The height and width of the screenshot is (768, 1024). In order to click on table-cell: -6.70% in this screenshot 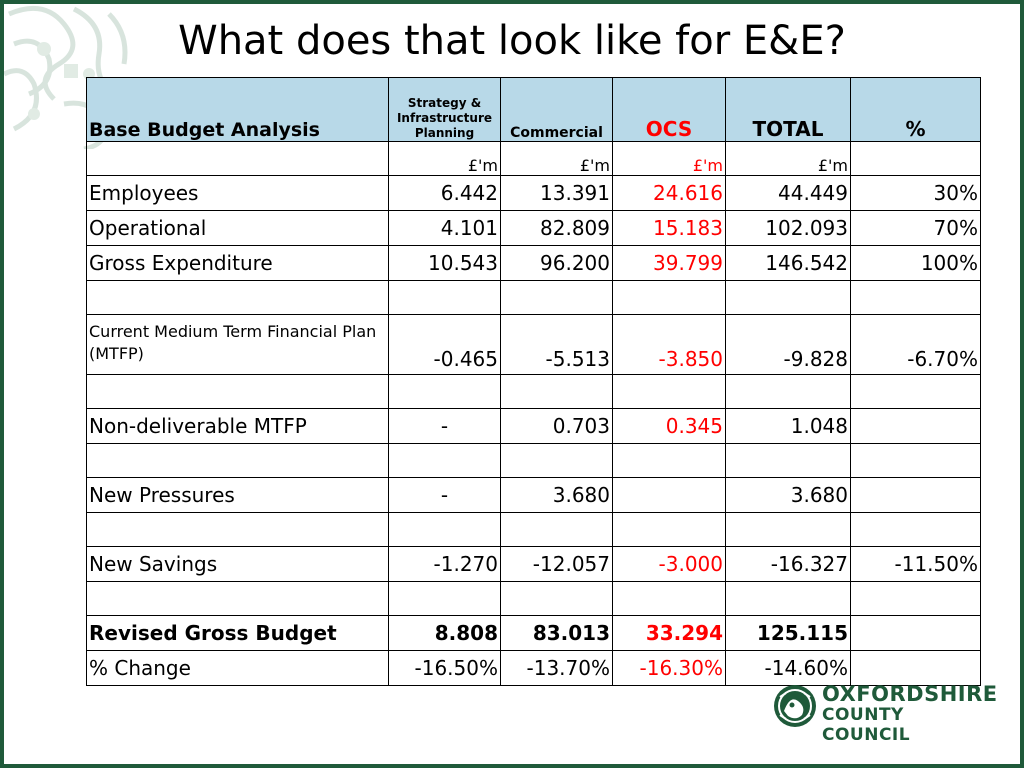, I will do `click(915, 344)`.